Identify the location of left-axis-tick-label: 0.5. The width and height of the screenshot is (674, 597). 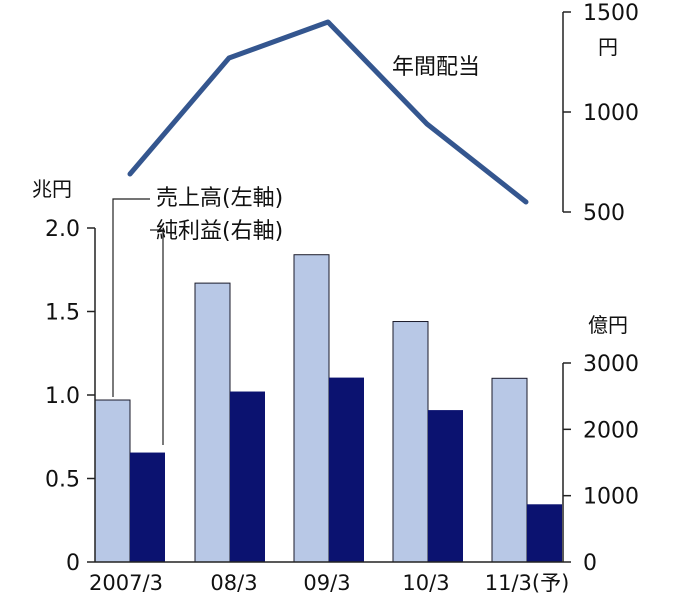
(62, 480).